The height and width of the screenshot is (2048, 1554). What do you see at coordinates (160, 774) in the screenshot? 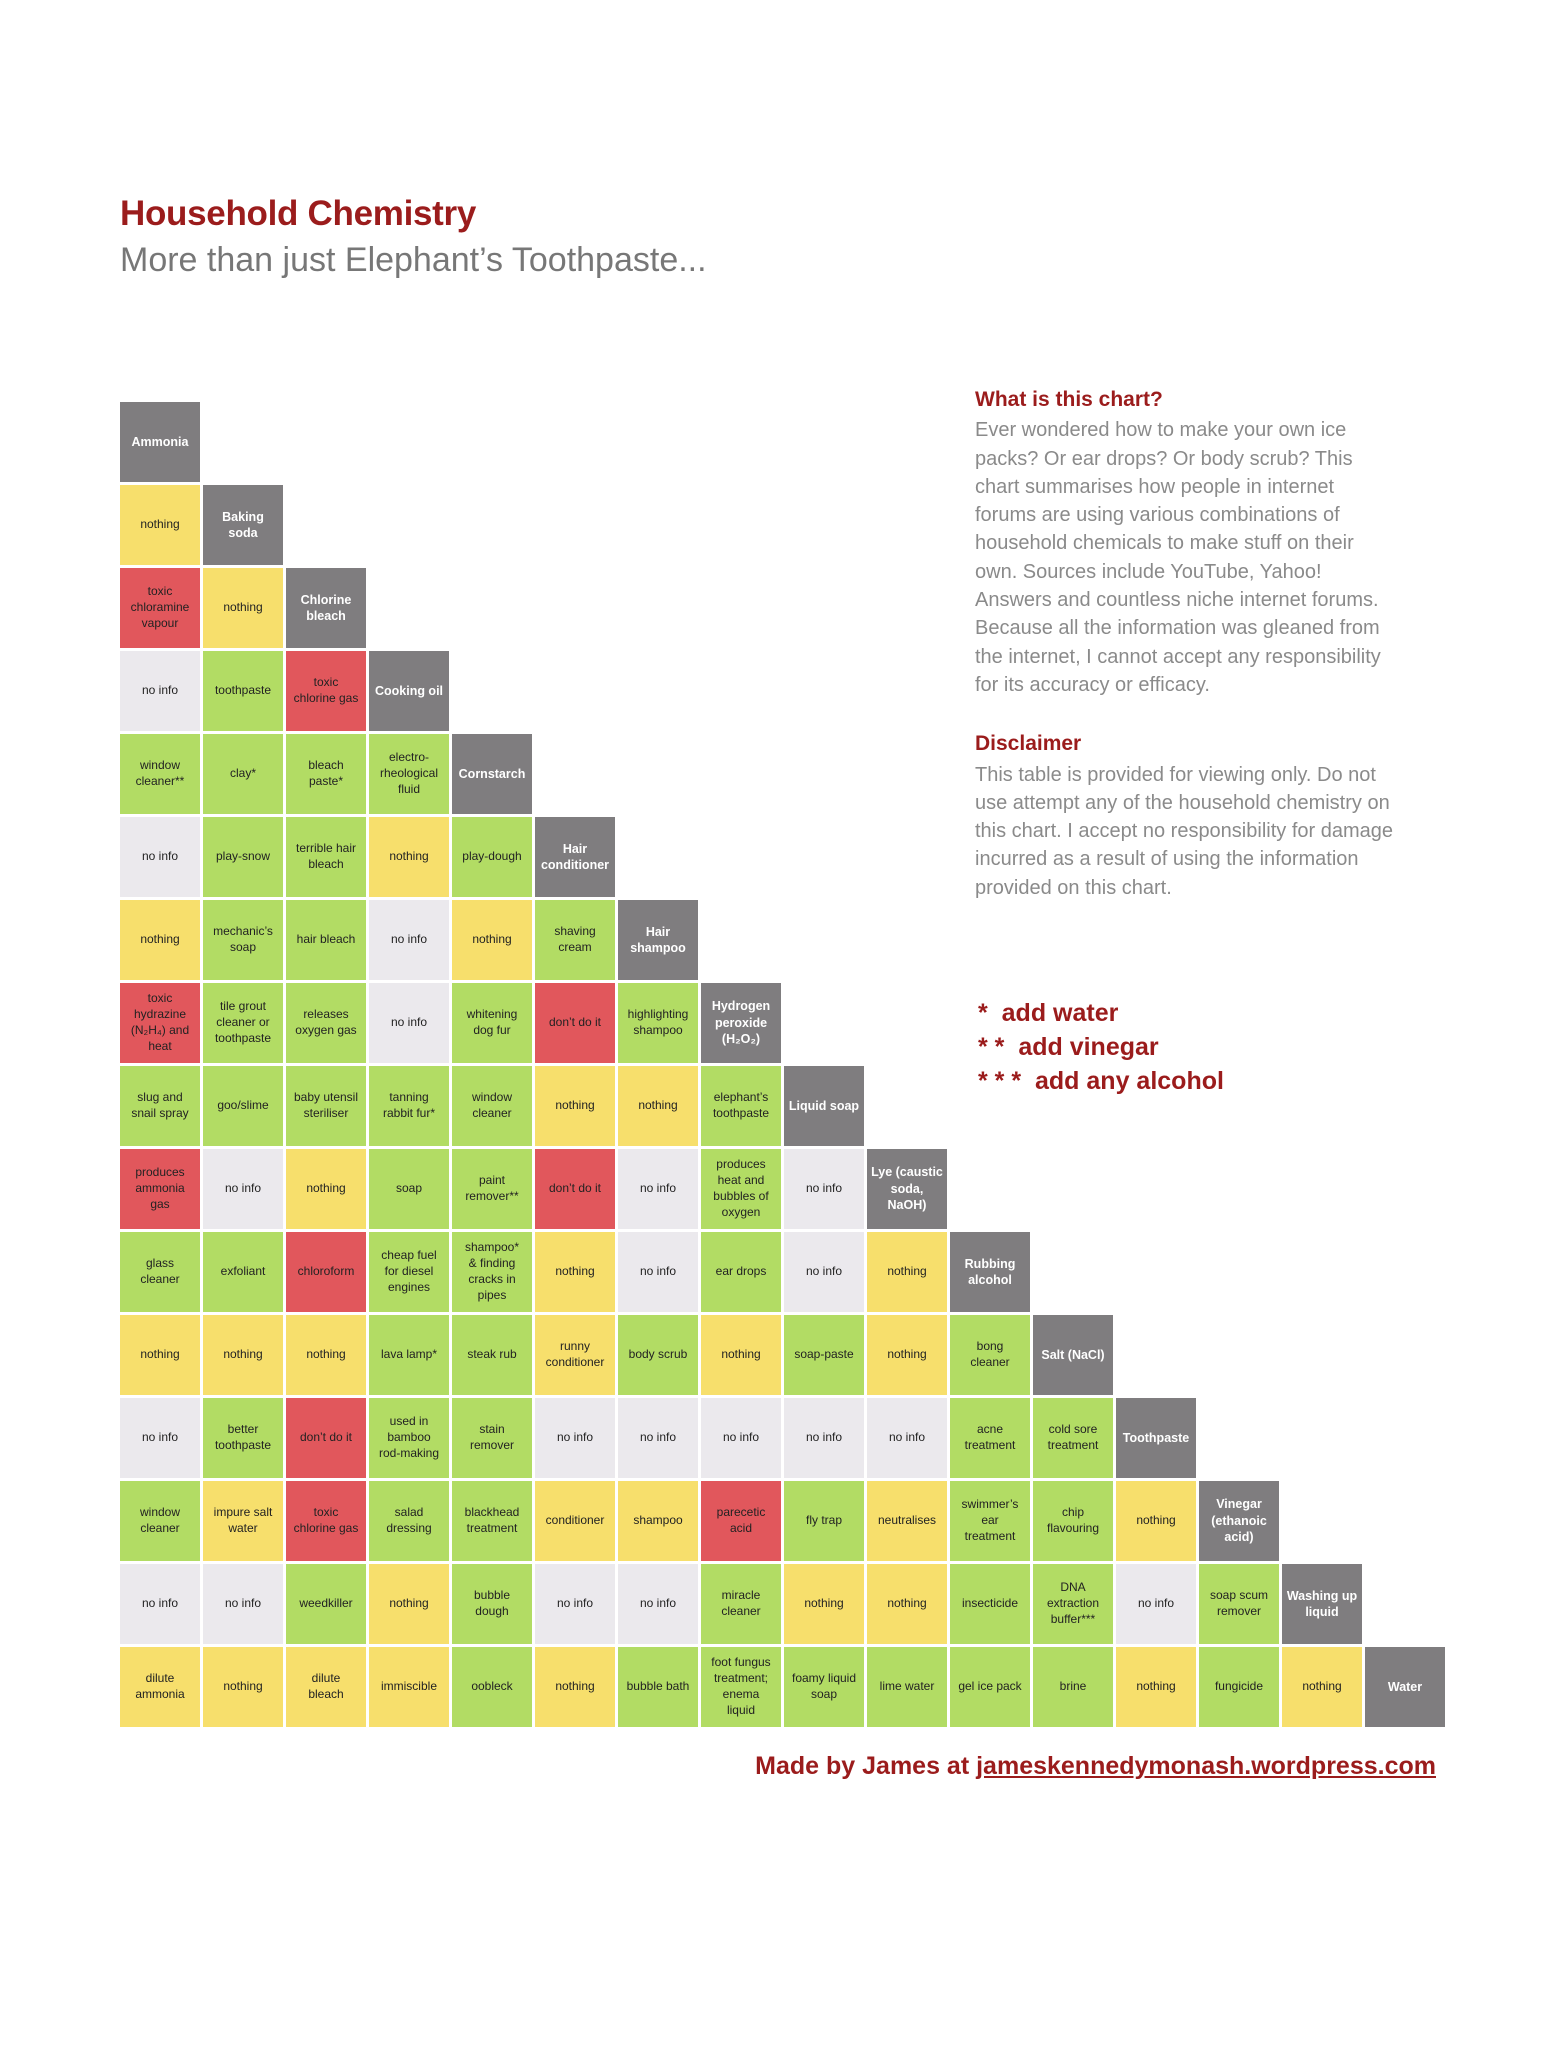
I see `combination-cell: window cleaner**` at bounding box center [160, 774].